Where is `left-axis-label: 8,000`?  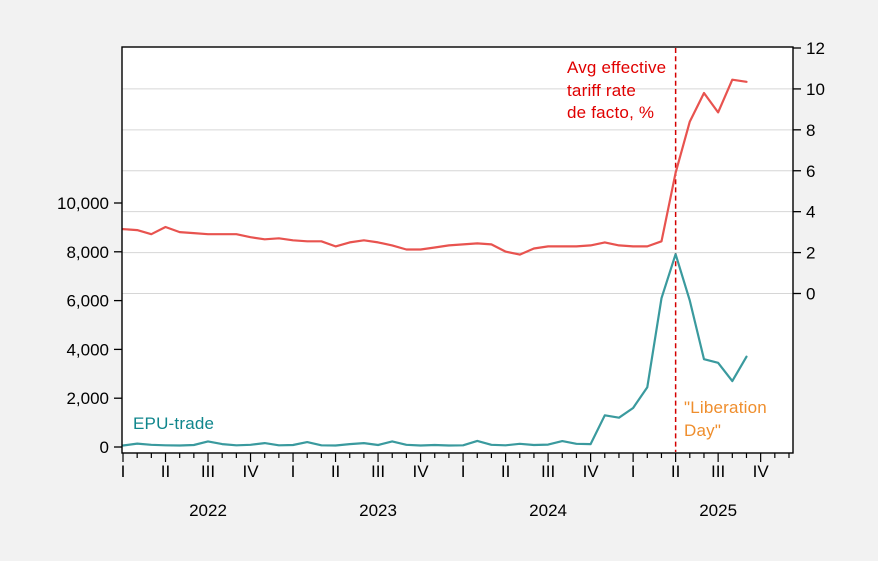 left-axis-label: 8,000 is located at coordinates (87, 252).